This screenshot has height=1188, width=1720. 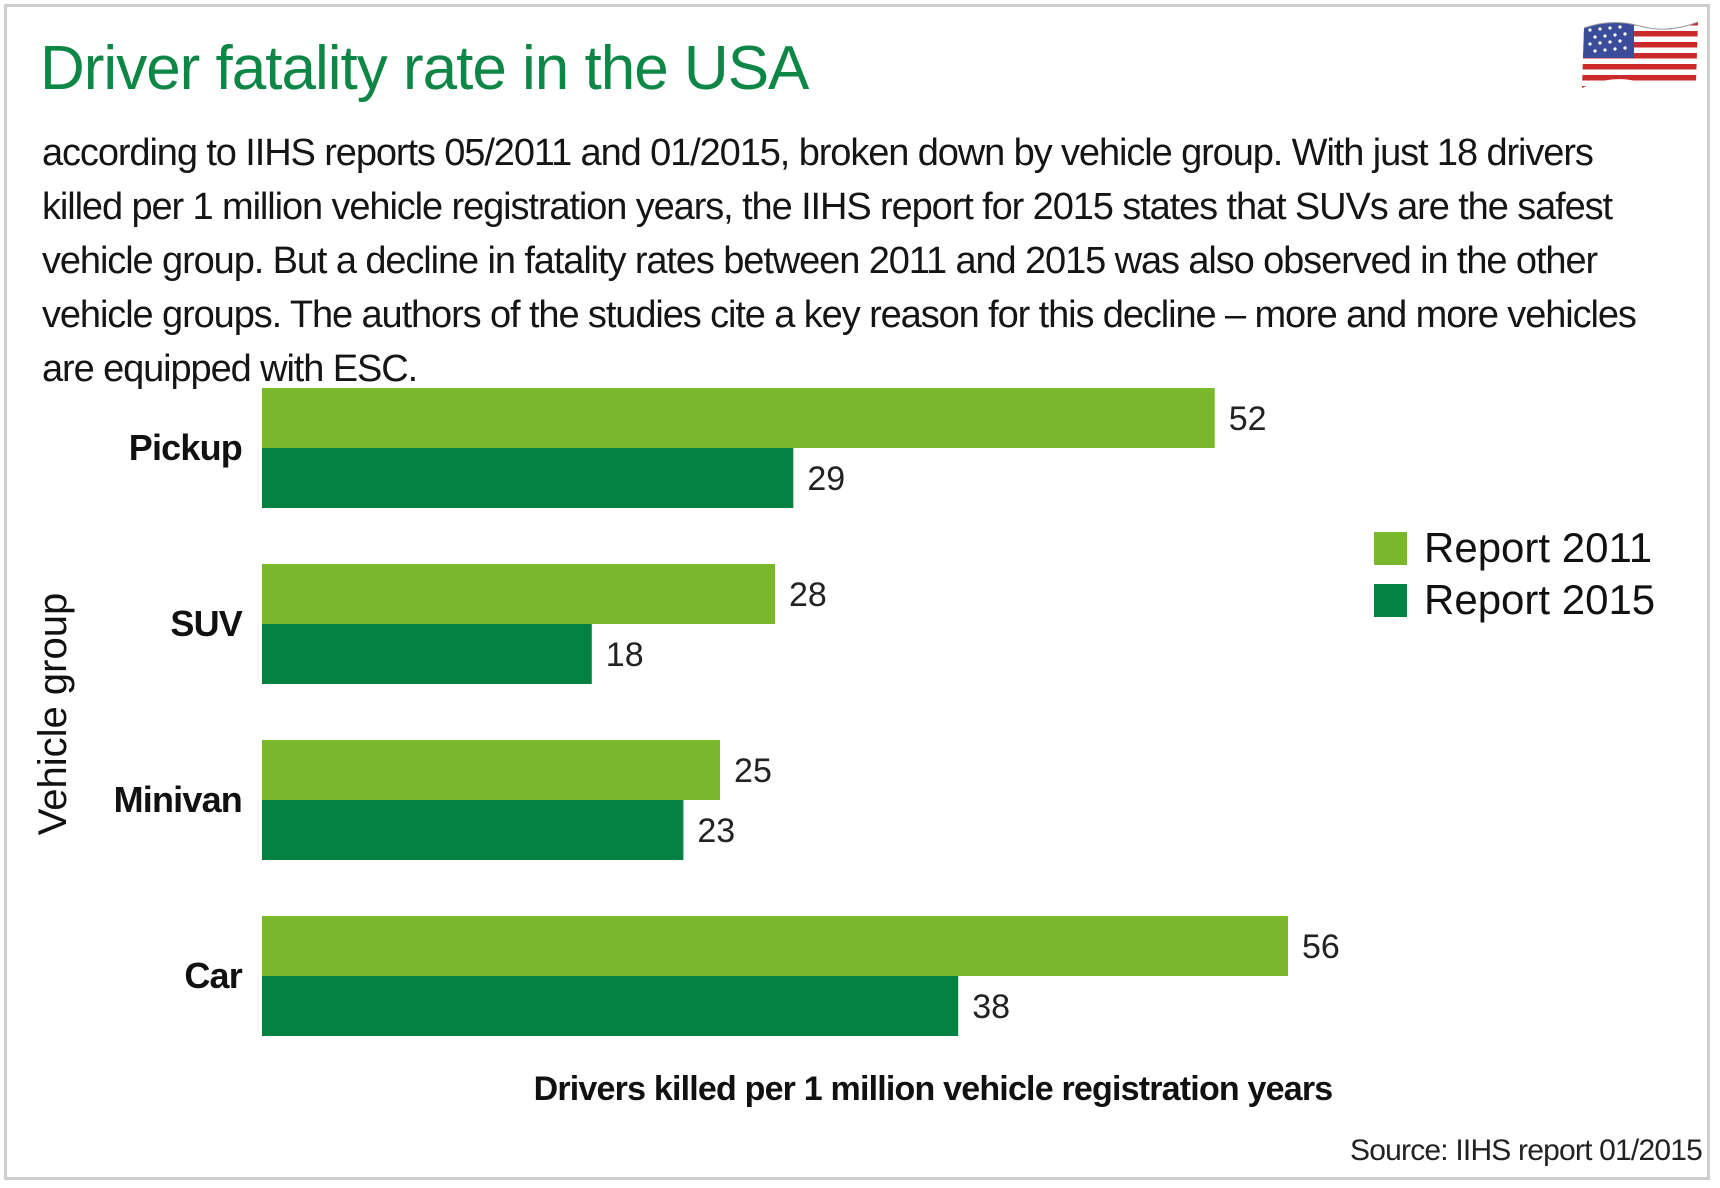 What do you see at coordinates (625, 655) in the screenshot?
I see `data-label-suv-report-2015: 18` at bounding box center [625, 655].